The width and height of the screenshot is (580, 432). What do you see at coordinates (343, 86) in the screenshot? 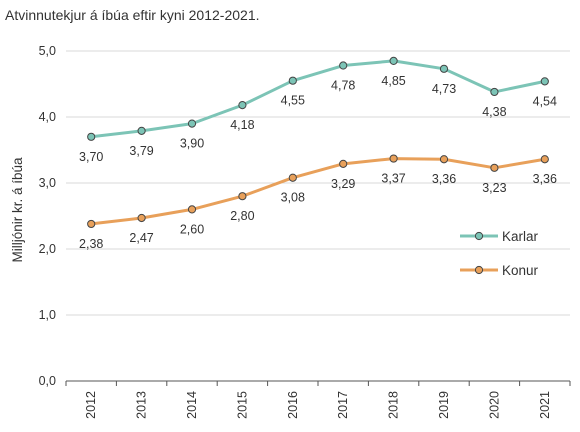
I see `data-label: 4,78` at bounding box center [343, 86].